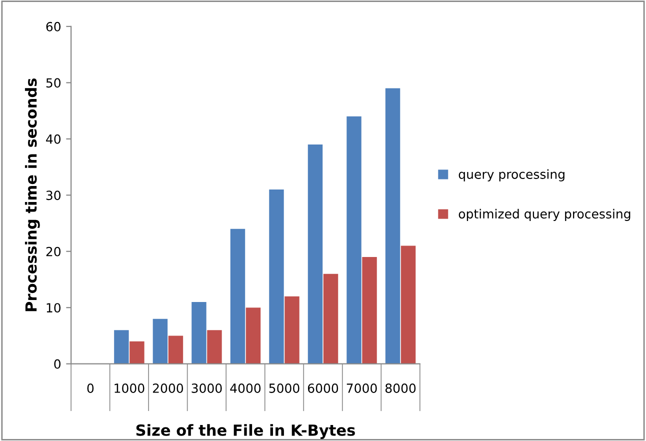 This screenshot has height=441, width=646. Describe the element at coordinates (57, 364) in the screenshot. I see `y-tick-label: 0` at that location.